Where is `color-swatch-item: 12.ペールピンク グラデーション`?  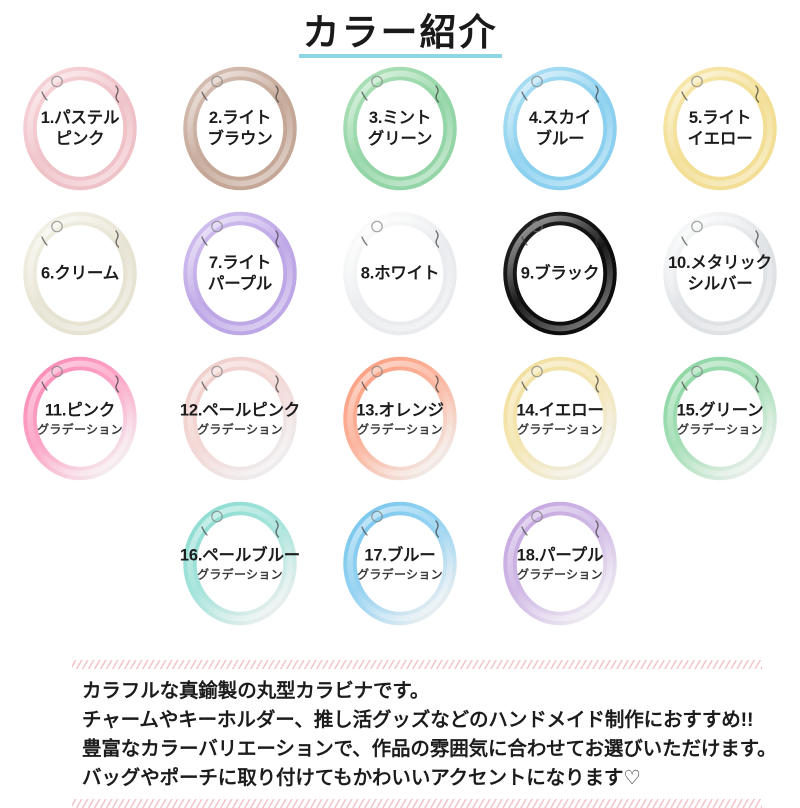 color-swatch-item: 12.ペールピンク グラデーション is located at coordinates (240, 418).